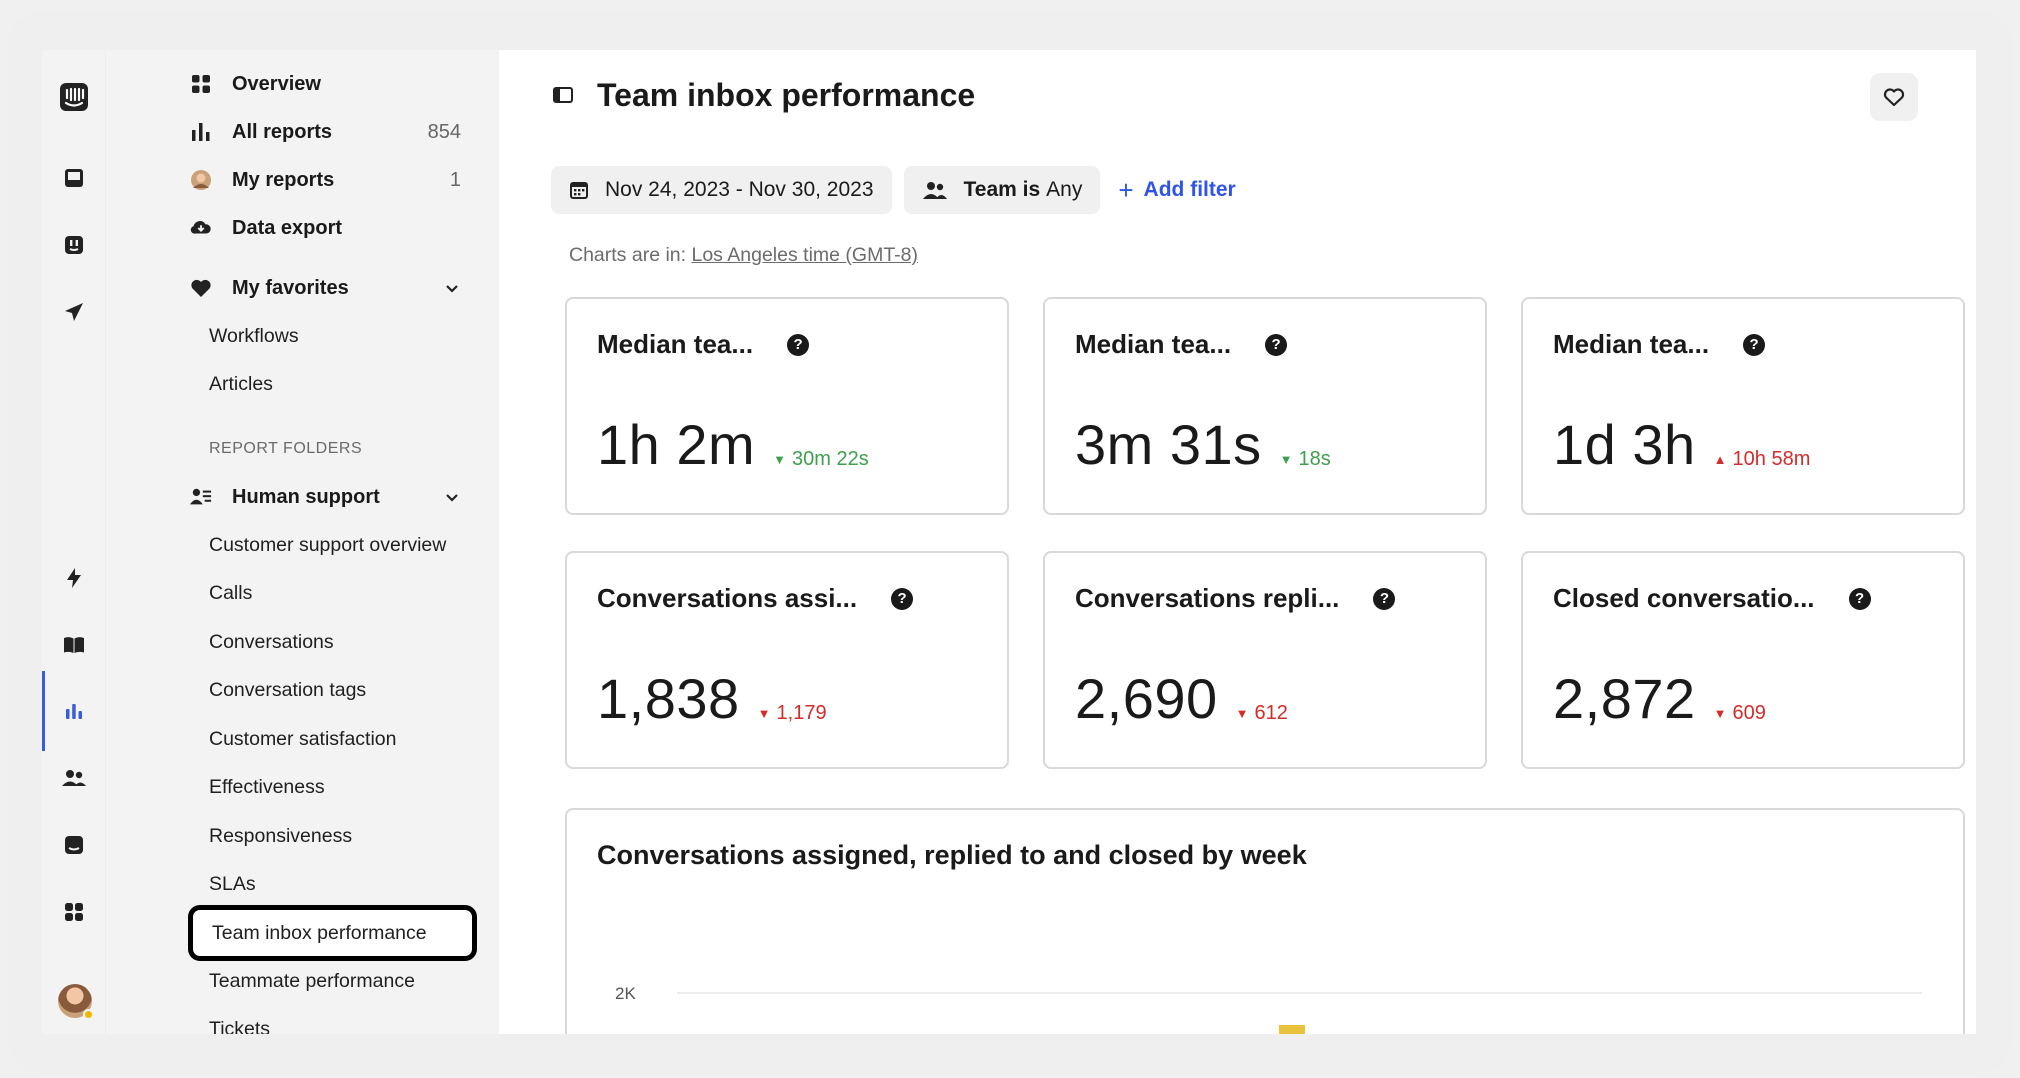 The width and height of the screenshot is (2020, 1078). I want to click on folder-item: Teammate performance, so click(312, 980).